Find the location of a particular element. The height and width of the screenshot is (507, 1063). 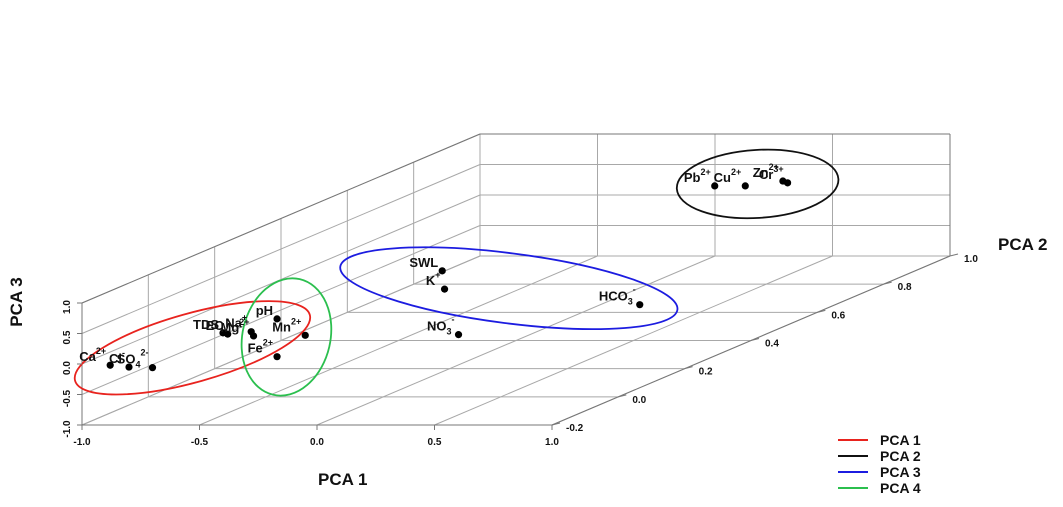

point-label: Na+ is located at coordinates (236, 322).